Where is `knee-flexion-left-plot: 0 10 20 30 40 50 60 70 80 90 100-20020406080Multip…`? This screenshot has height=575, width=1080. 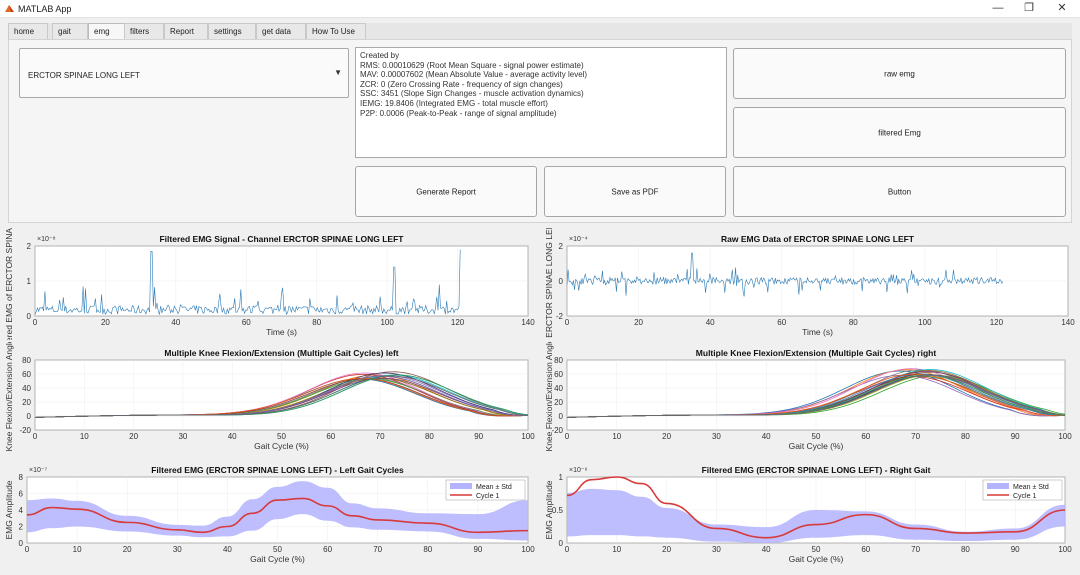
knee-flexion-left-plot: 0 10 20 30 40 50 60 70 80 90 100-20020406080Multip… is located at coordinates (270, 398).